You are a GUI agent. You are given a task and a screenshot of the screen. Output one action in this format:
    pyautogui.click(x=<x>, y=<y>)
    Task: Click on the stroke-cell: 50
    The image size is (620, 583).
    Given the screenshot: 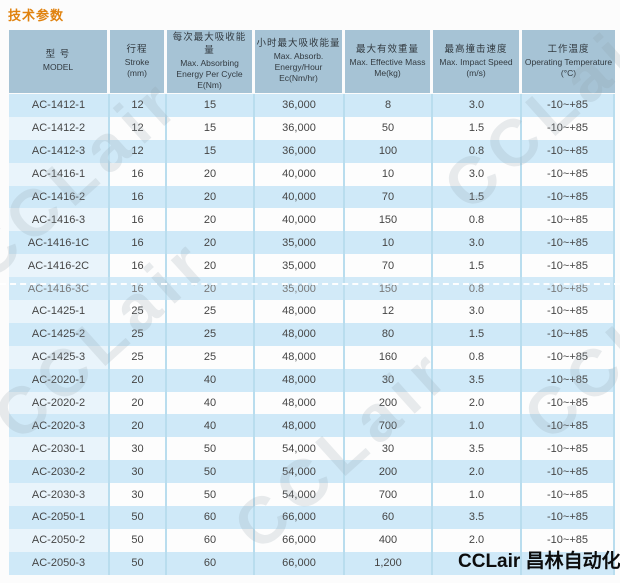 What is the action you would take?
    pyautogui.click(x=138, y=540)
    